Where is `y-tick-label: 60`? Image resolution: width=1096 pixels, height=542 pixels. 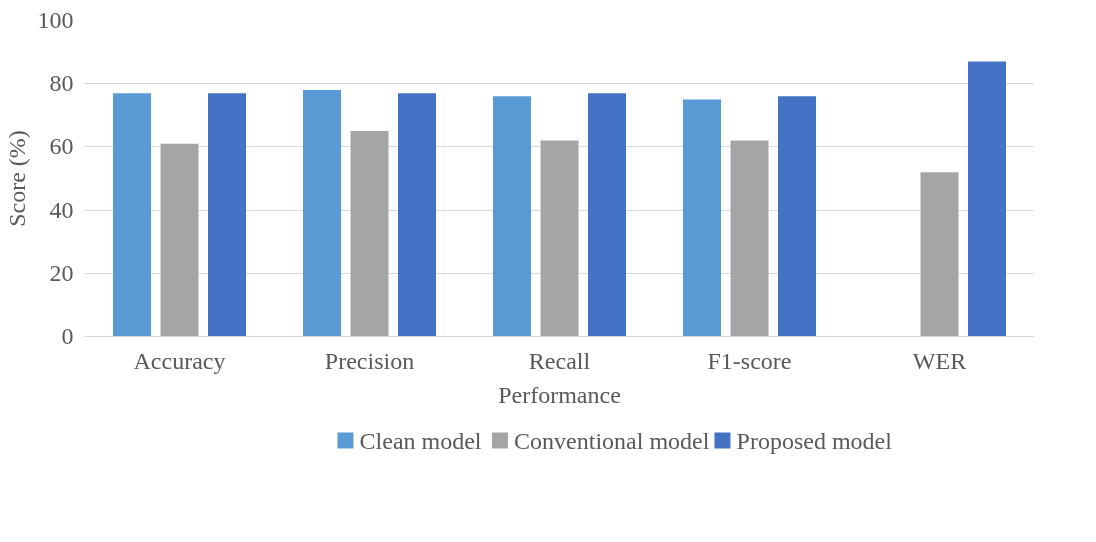
y-tick-label: 60 is located at coordinates (61, 146).